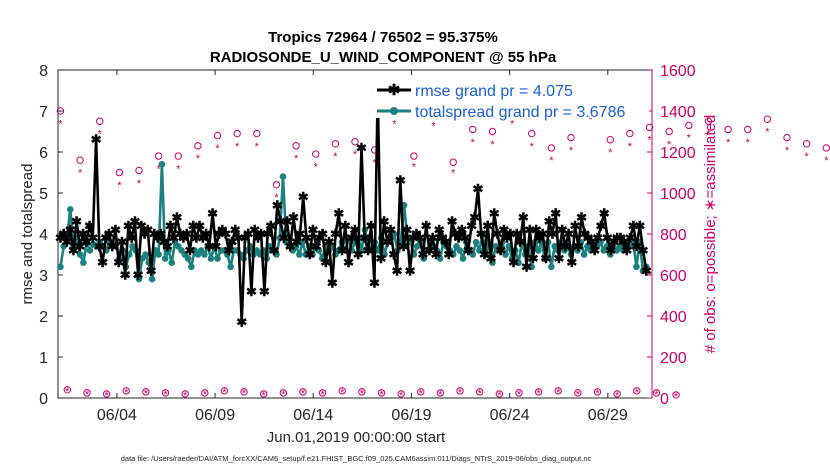 Image resolution: width=830 pixels, height=475 pixels. I want to click on y-left-tick-label: 0, so click(43, 399).